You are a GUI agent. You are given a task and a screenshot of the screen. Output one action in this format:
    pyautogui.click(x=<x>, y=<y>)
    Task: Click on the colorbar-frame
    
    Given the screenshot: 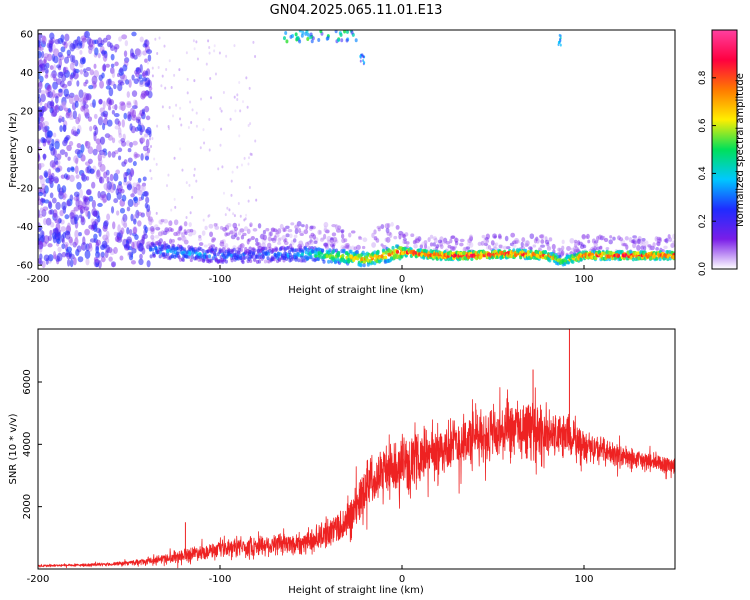 What is the action you would take?
    pyautogui.click(x=724, y=149)
    